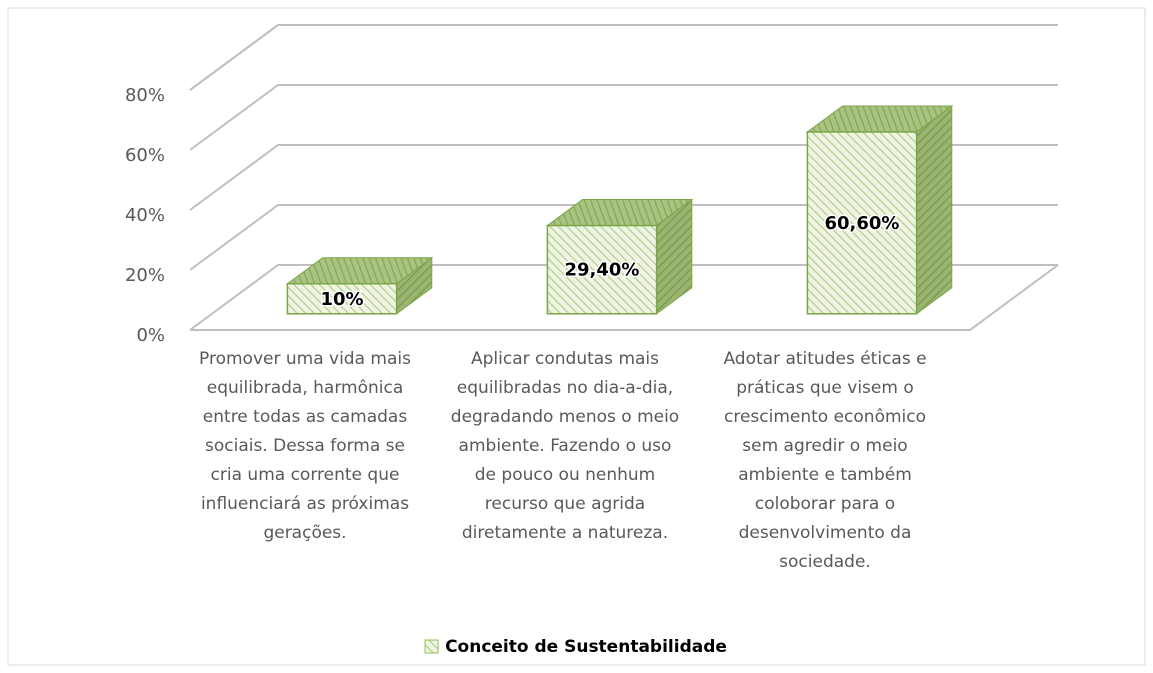 The height and width of the screenshot is (673, 1153). I want to click on y-tick-label: 80%, so click(145, 95).